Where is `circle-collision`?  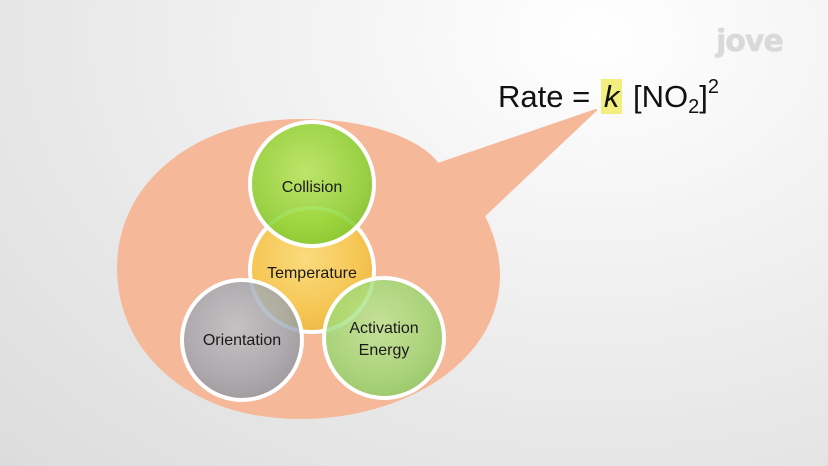
circle-collision is located at coordinates (312, 184).